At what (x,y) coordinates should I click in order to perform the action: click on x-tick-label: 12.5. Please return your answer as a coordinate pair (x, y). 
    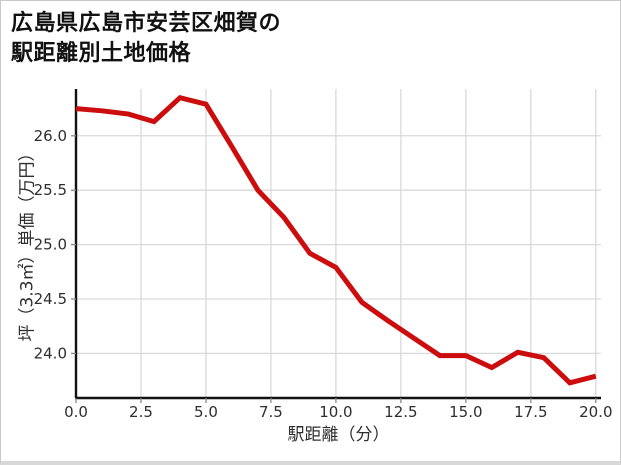
    Looking at the image, I should click on (400, 412).